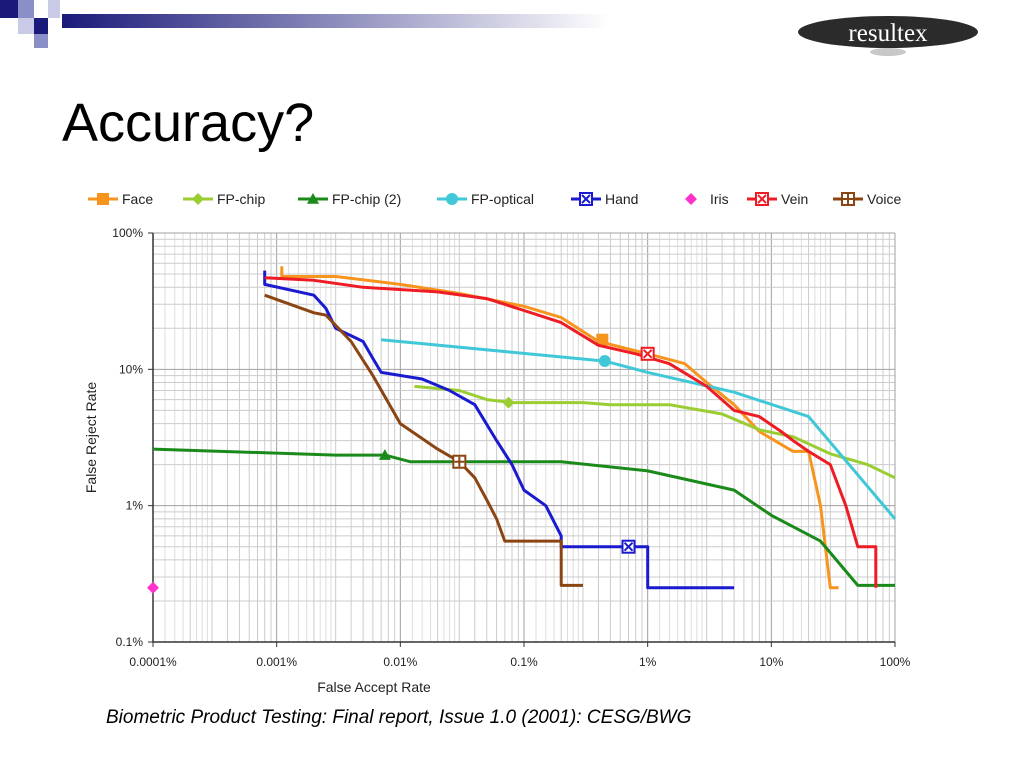 The height and width of the screenshot is (768, 1024). Describe the element at coordinates (524, 662) in the screenshot. I see `x-tick-label: 0.1%` at that location.